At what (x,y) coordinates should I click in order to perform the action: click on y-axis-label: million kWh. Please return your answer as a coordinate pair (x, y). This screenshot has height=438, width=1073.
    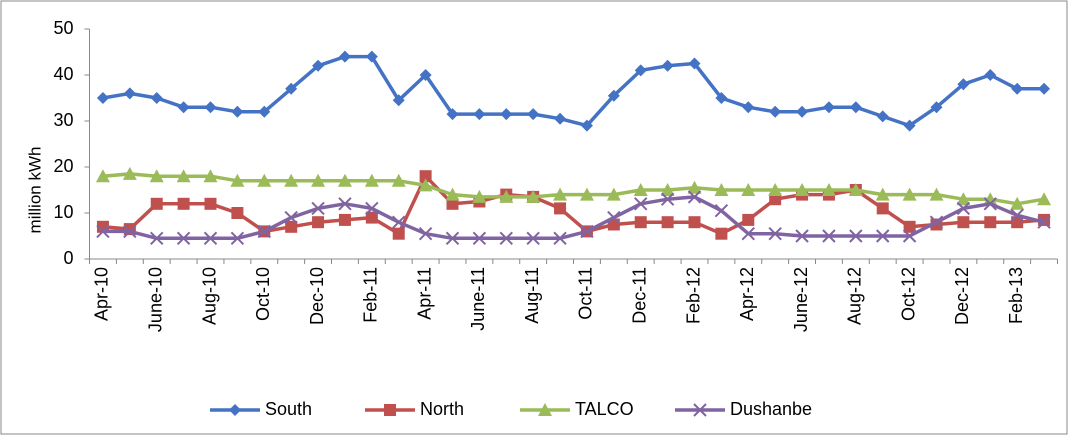
    Looking at the image, I should click on (34, 190).